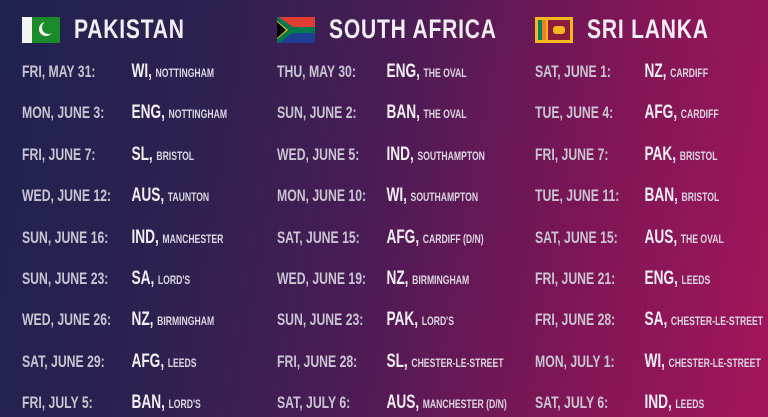 The width and height of the screenshot is (768, 417). I want to click on south-africa-flag-icon, so click(296, 29).